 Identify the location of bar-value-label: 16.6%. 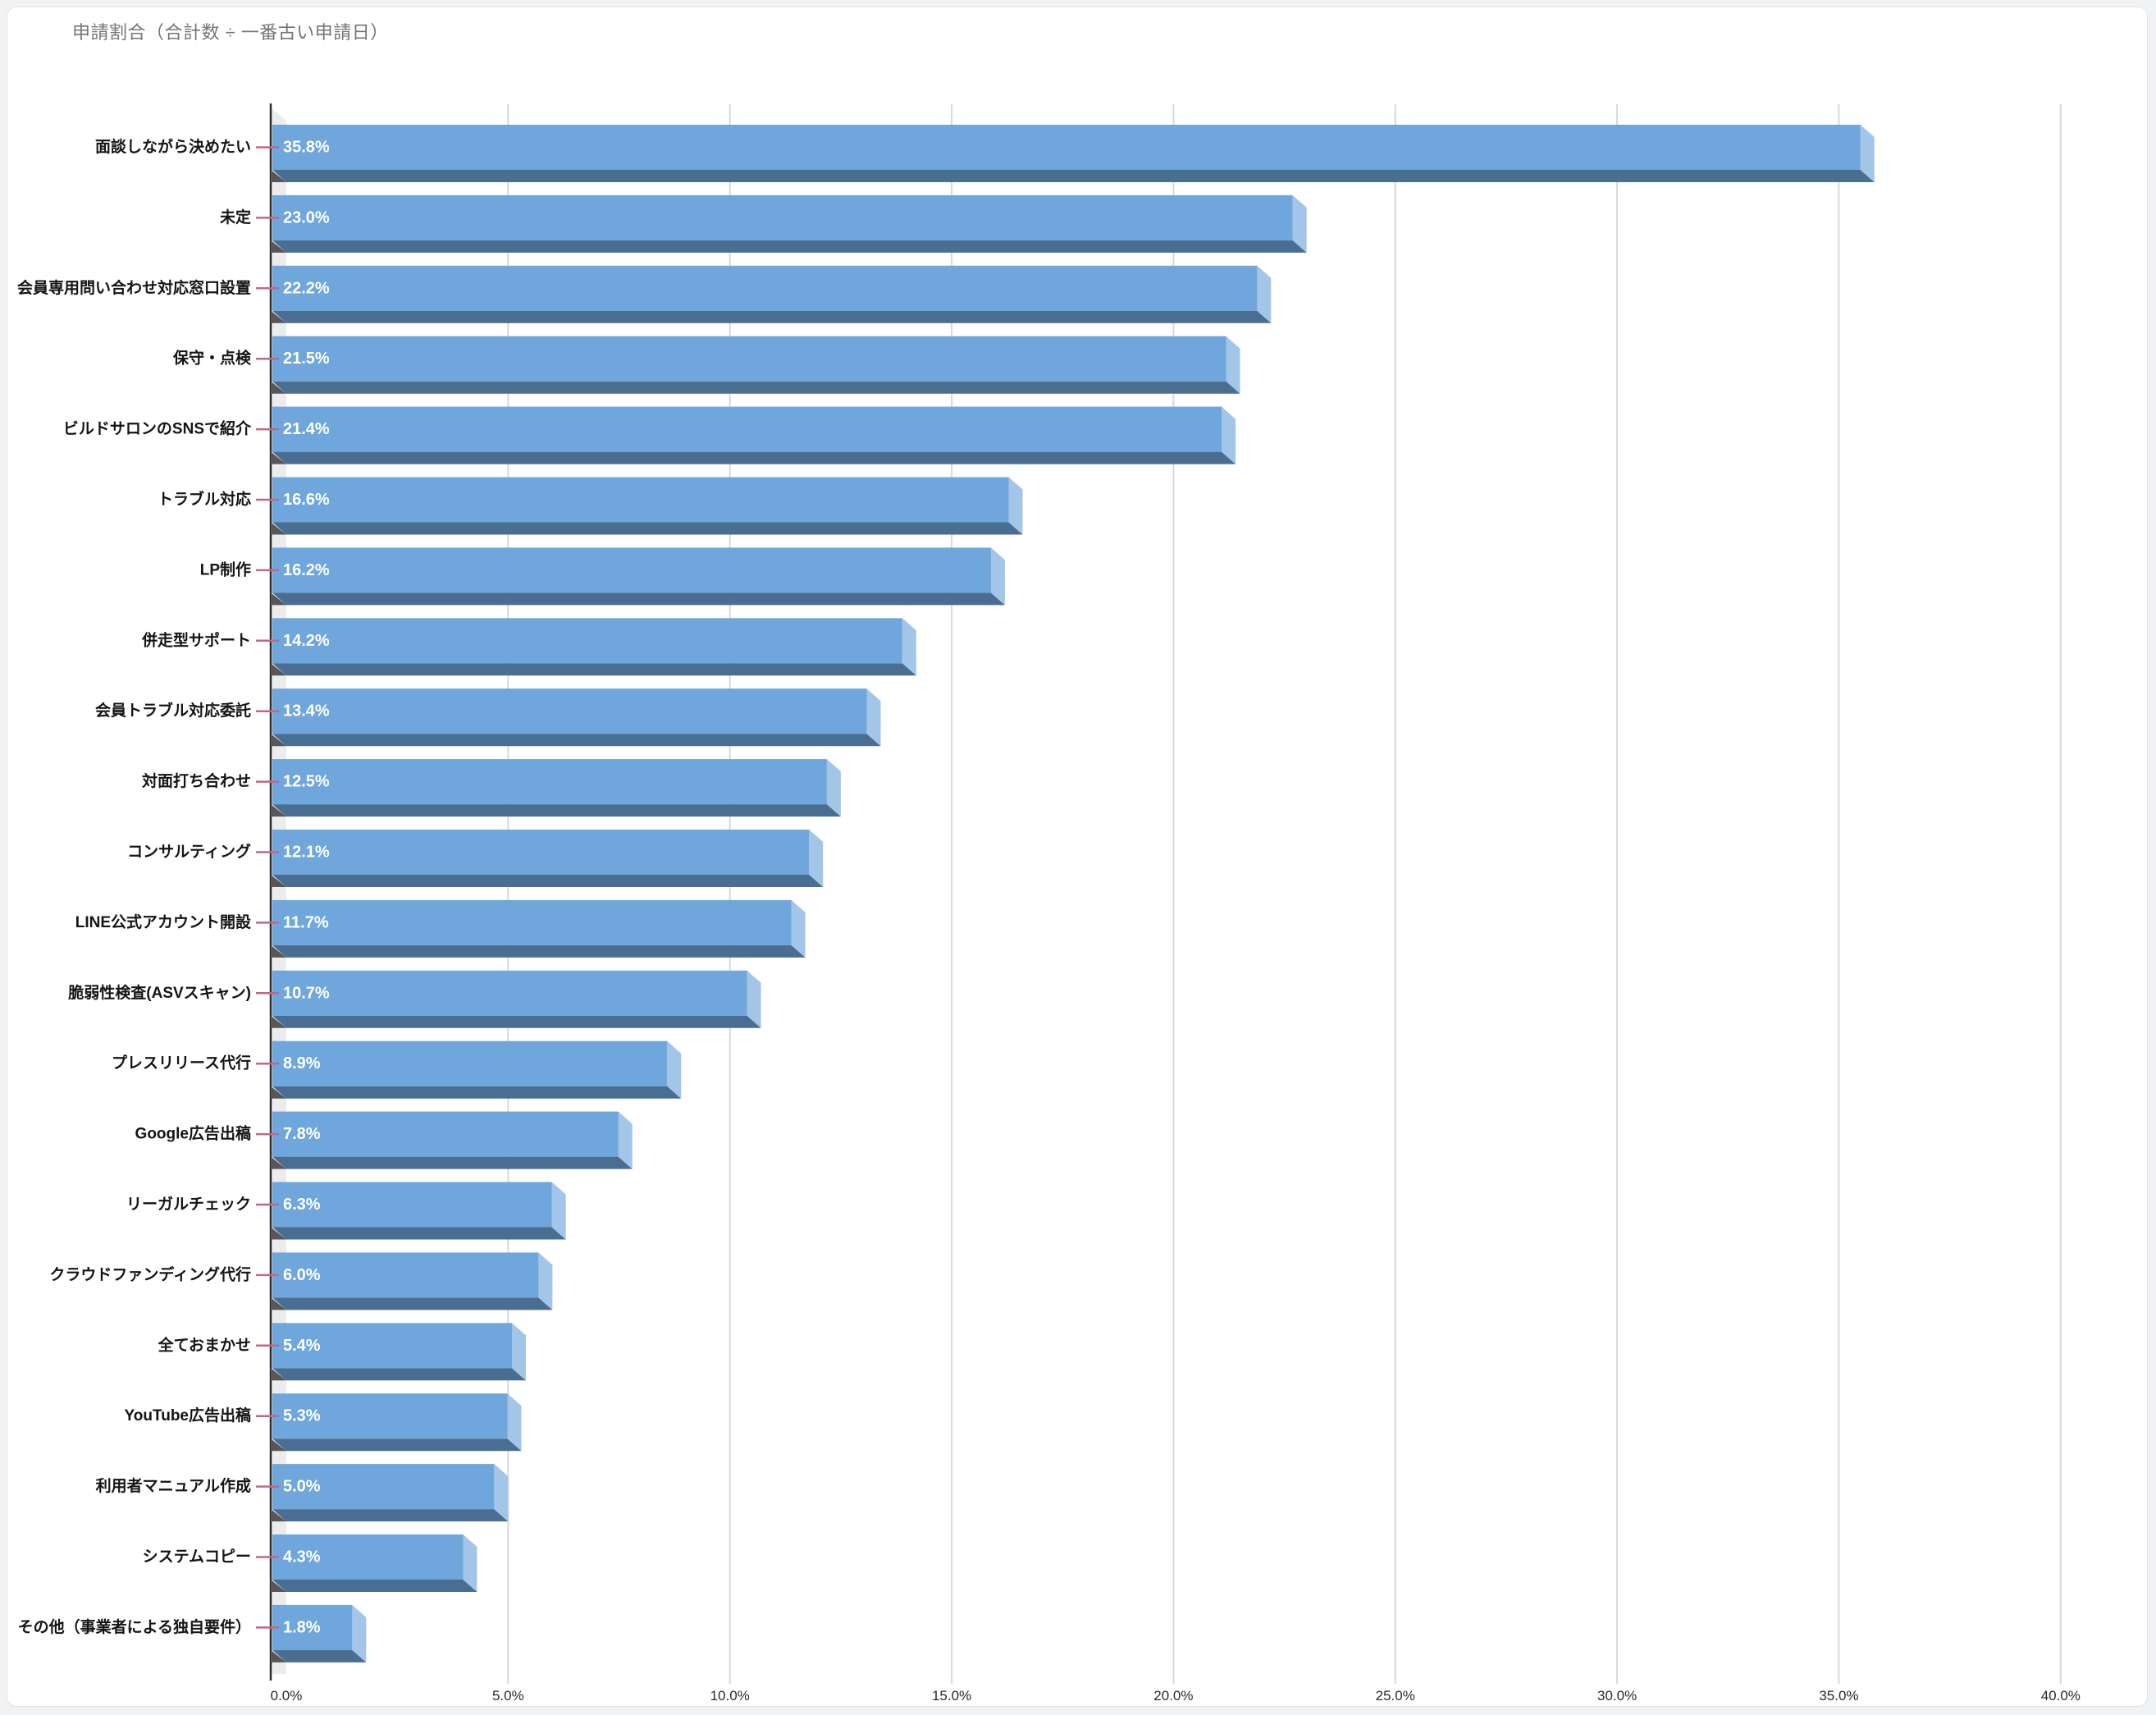
(306, 500).